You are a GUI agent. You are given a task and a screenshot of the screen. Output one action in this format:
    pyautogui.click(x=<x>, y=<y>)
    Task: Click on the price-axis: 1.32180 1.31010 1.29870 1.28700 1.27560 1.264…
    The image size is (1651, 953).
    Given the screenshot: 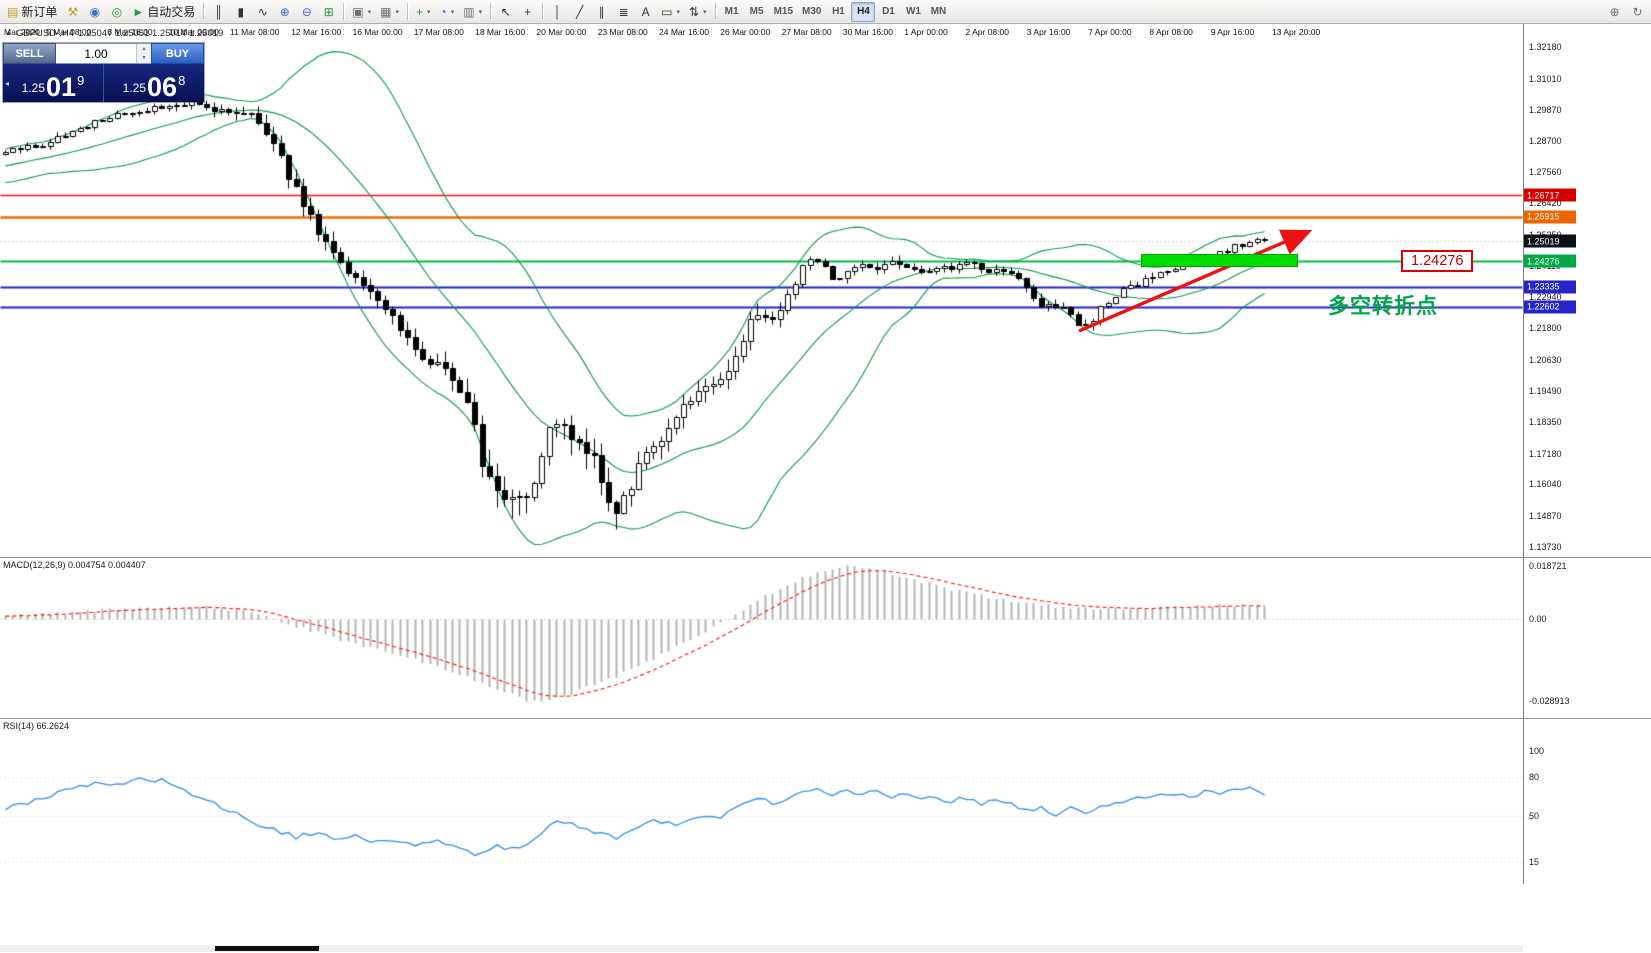 What is the action you would take?
    pyautogui.click(x=1587, y=290)
    